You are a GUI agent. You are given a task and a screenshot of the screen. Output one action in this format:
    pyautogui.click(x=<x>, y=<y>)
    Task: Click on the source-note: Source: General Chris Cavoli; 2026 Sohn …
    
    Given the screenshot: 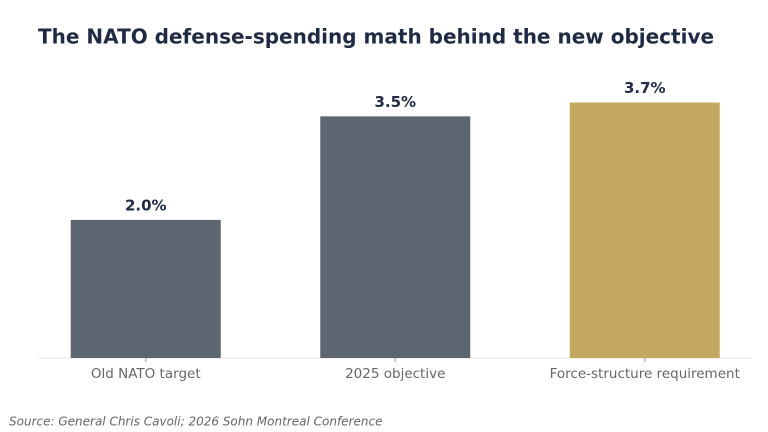 What is the action you would take?
    pyautogui.click(x=195, y=422)
    